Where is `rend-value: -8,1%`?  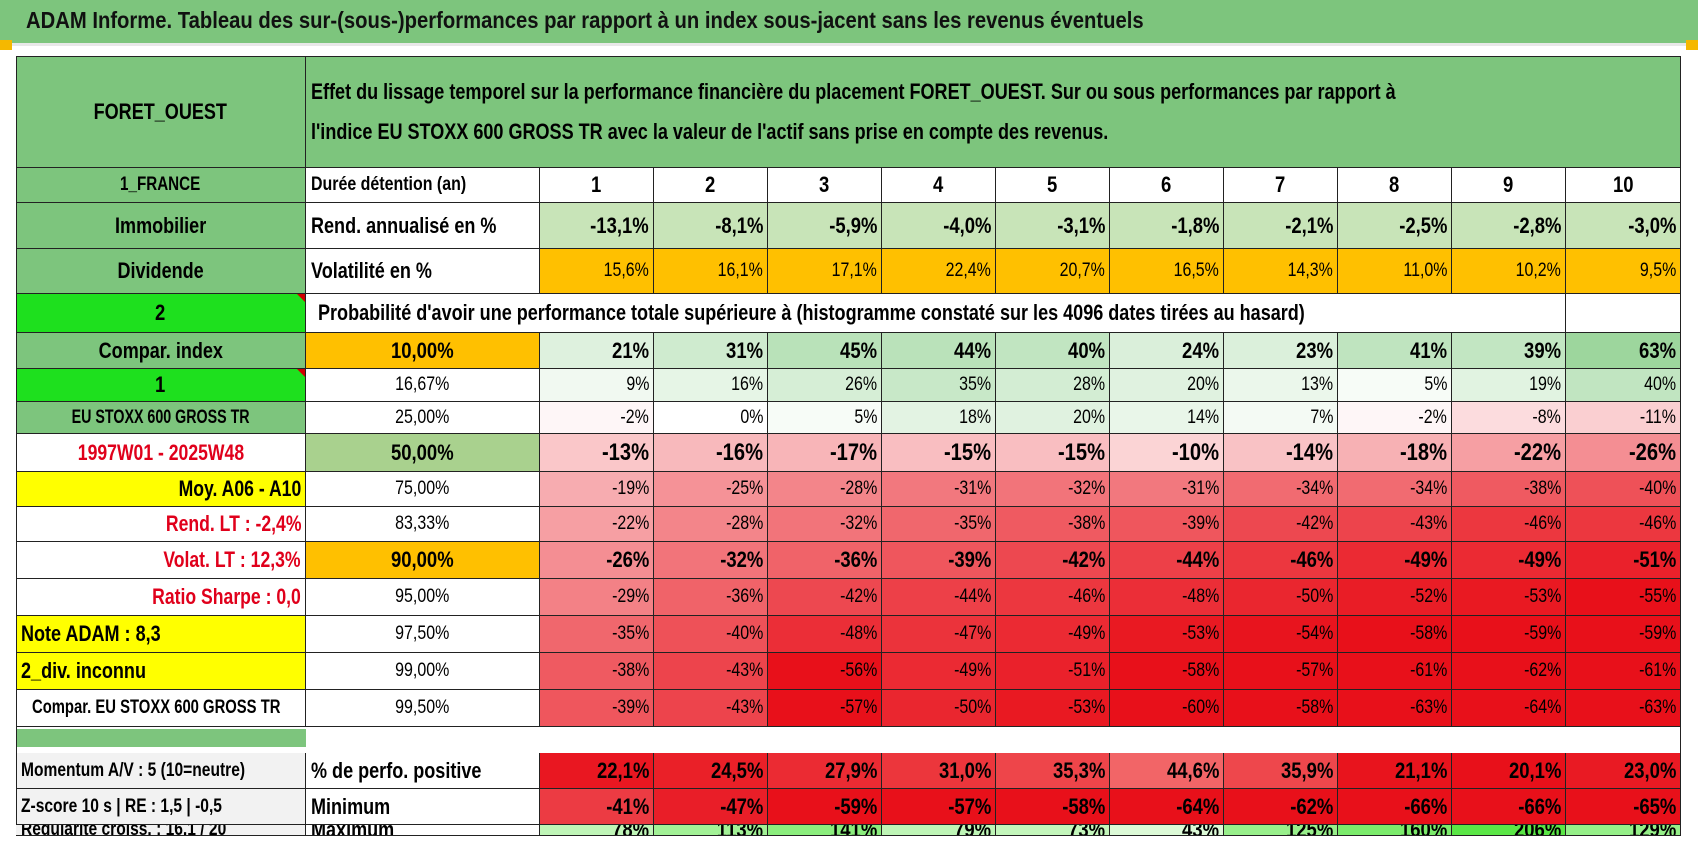
rend-value: -8,1% is located at coordinates (711, 226).